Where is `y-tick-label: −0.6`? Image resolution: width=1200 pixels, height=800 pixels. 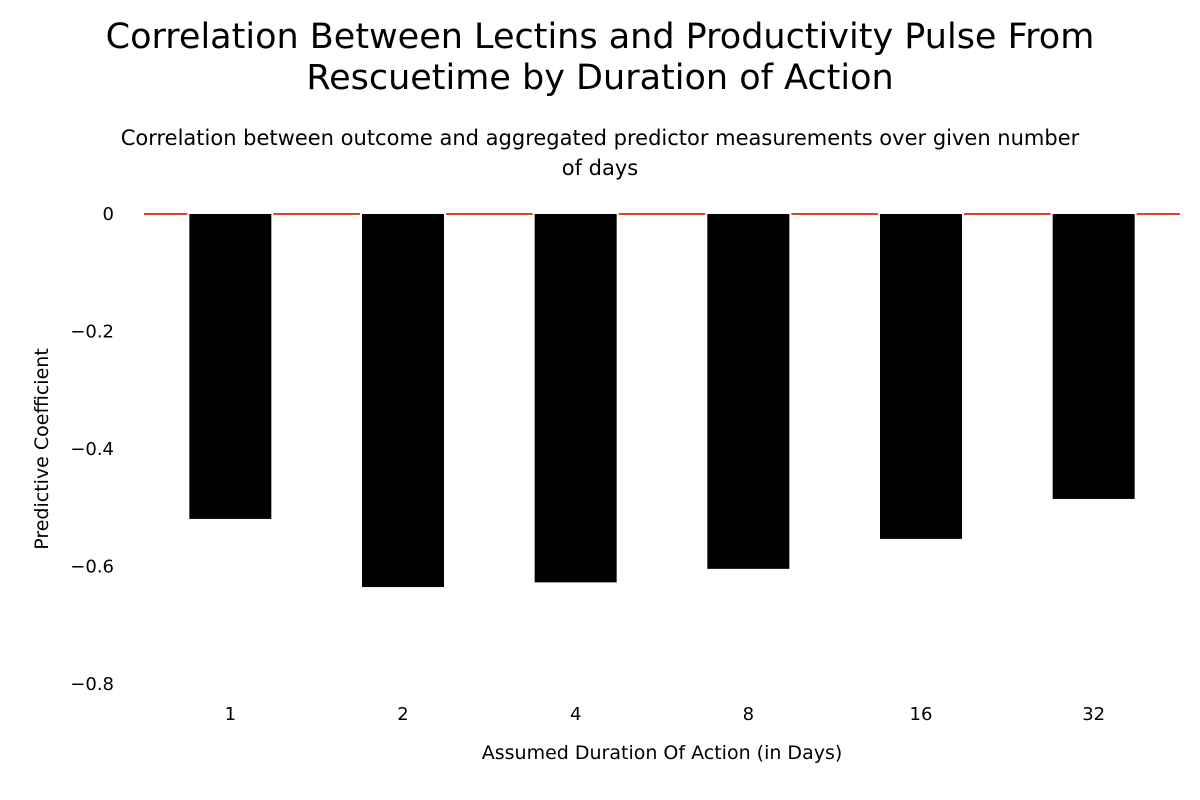 y-tick-label: −0.6 is located at coordinates (92, 567).